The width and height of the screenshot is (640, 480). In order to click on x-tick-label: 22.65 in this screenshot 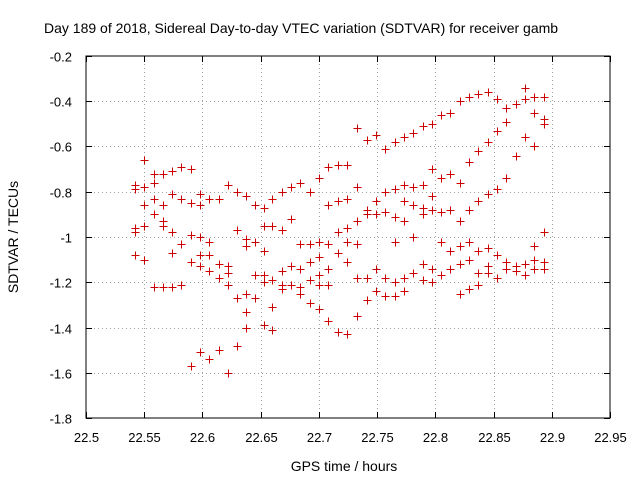, I will do `click(261, 437)`.